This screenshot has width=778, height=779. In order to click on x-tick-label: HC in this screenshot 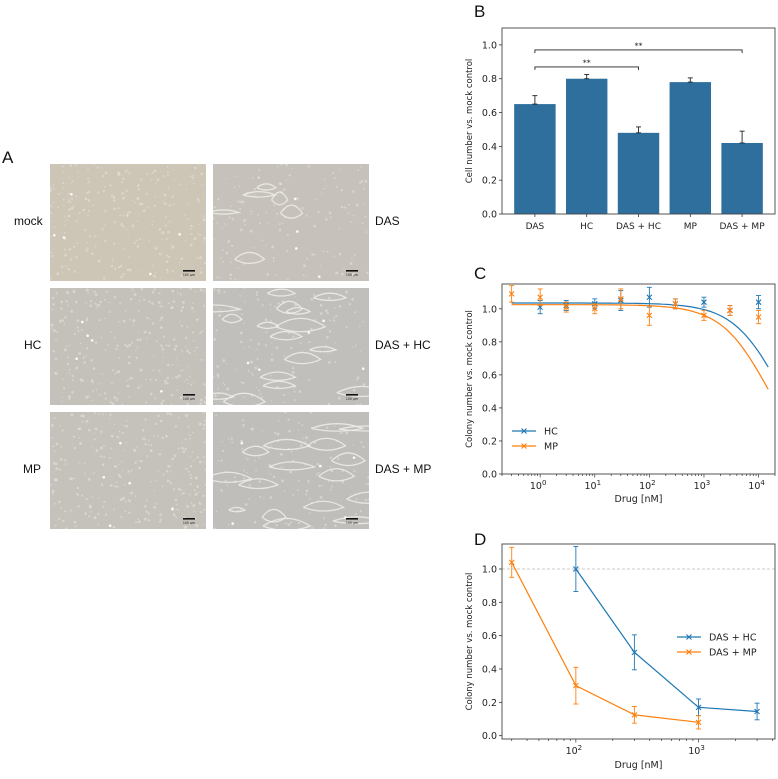, I will do `click(586, 227)`.